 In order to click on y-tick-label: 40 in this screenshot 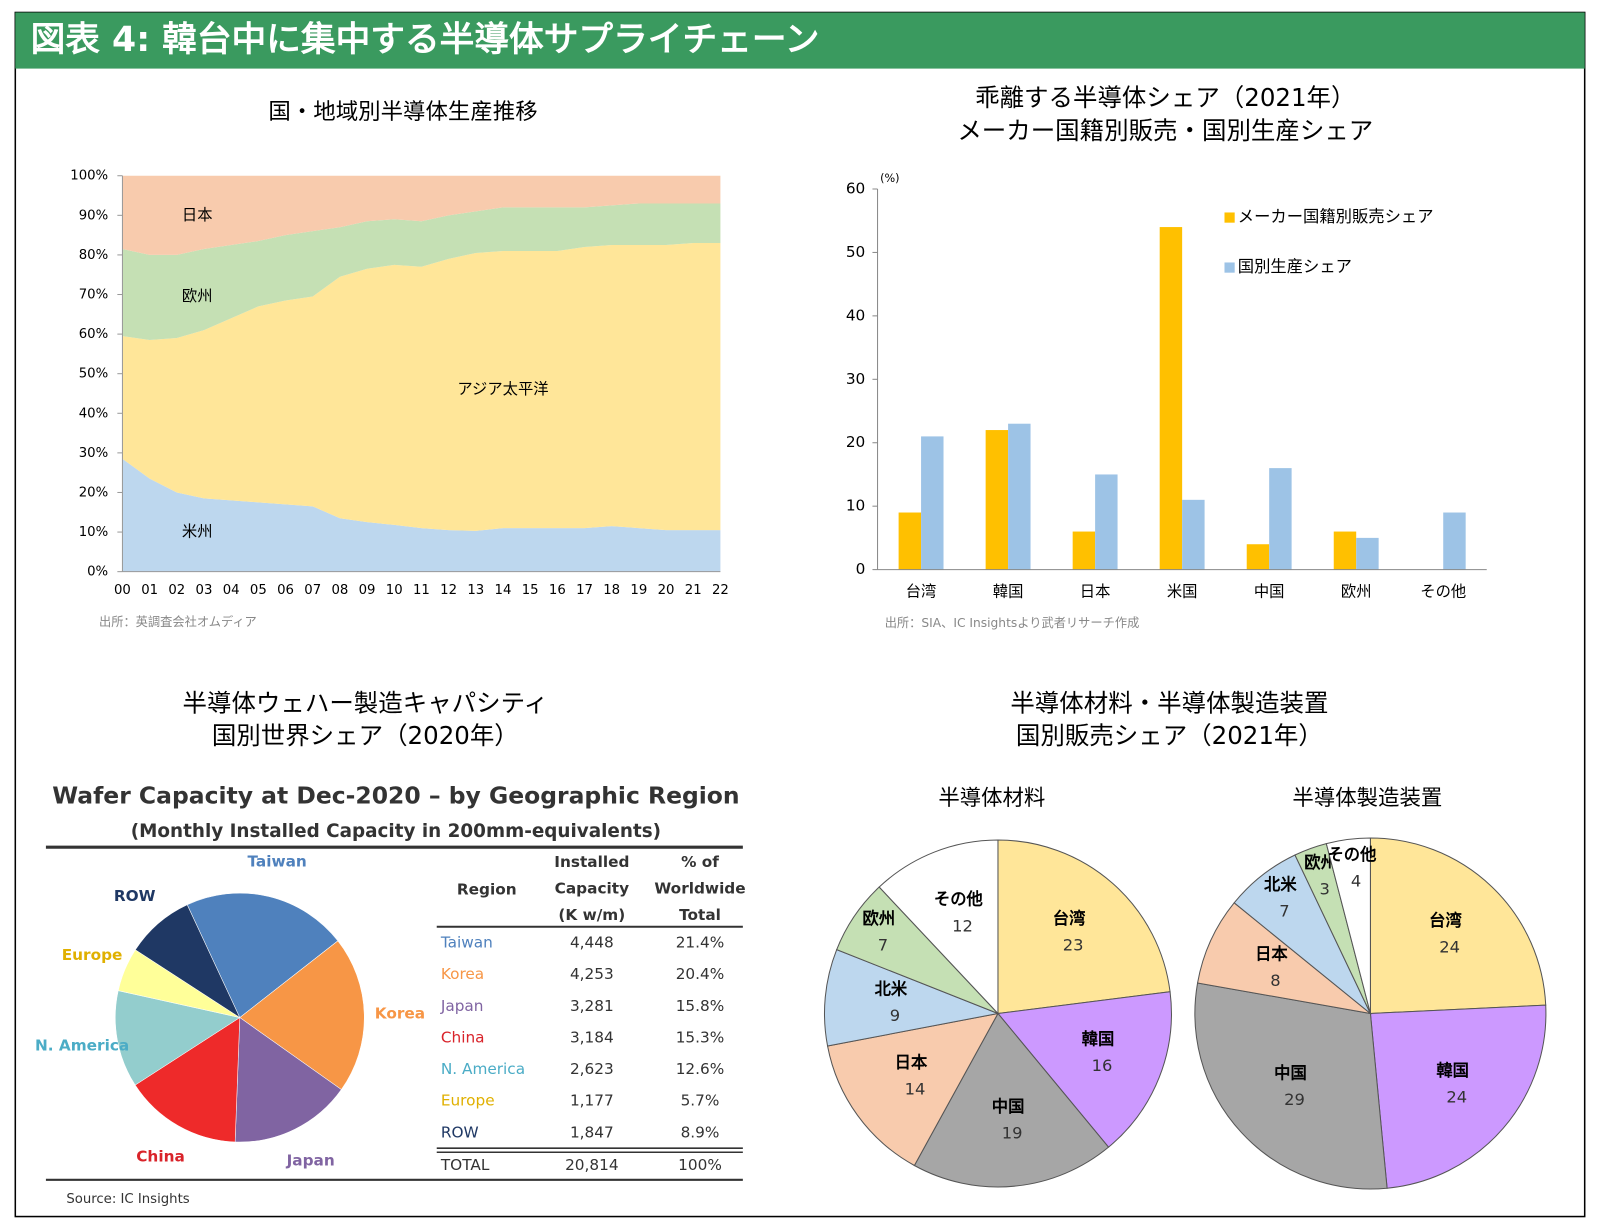, I will do `click(855, 315)`.